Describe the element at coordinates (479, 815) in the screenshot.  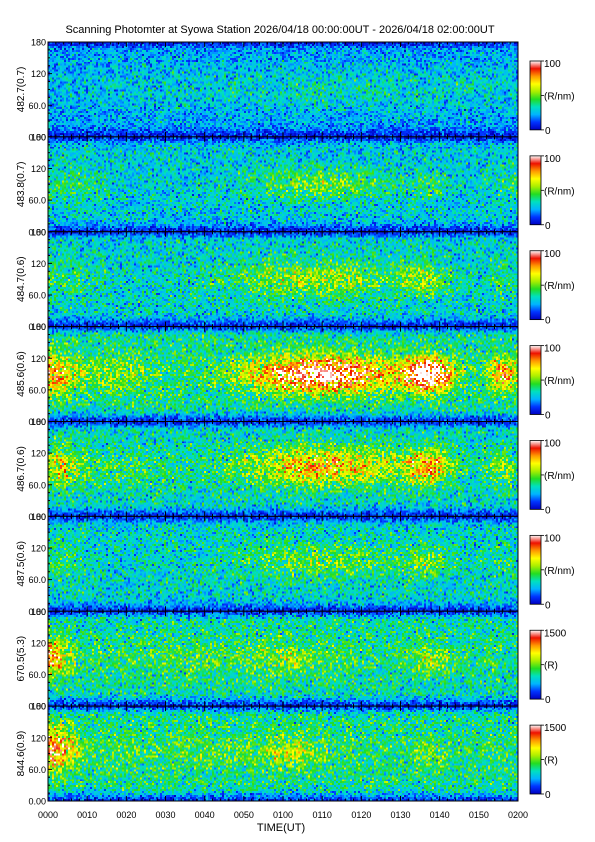
I see `x-tick-label: 0150` at that location.